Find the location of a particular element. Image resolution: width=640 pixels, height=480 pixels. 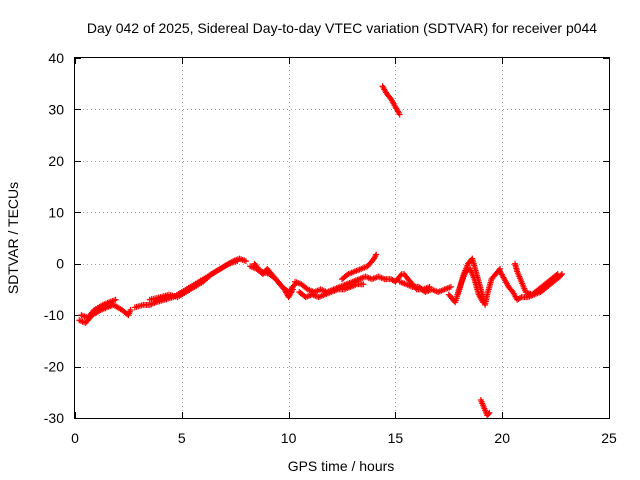

y-tick-label: -20 is located at coordinates (54, 367).